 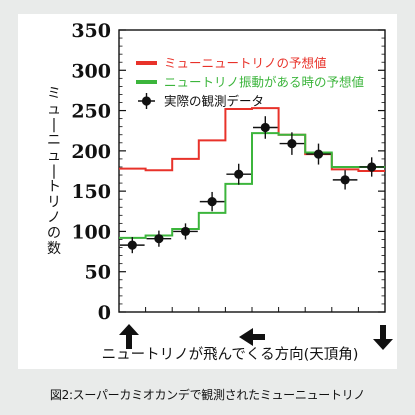 I want to click on direction-left-icon, so click(x=252, y=337).